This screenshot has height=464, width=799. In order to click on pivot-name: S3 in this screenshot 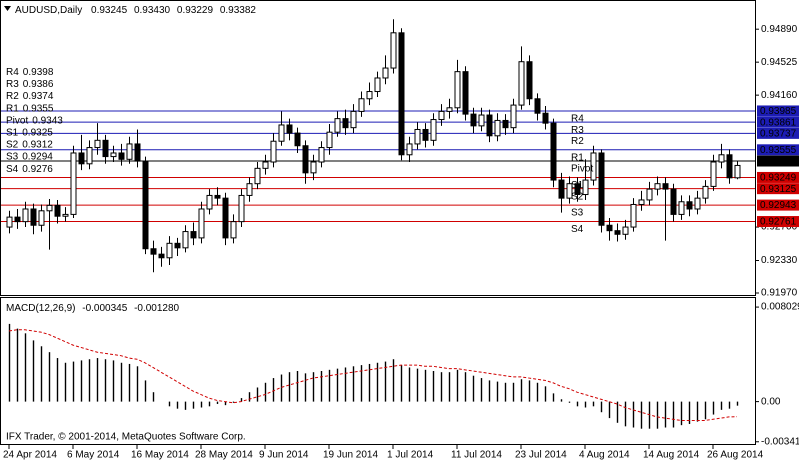, I will do `click(12, 156)`.